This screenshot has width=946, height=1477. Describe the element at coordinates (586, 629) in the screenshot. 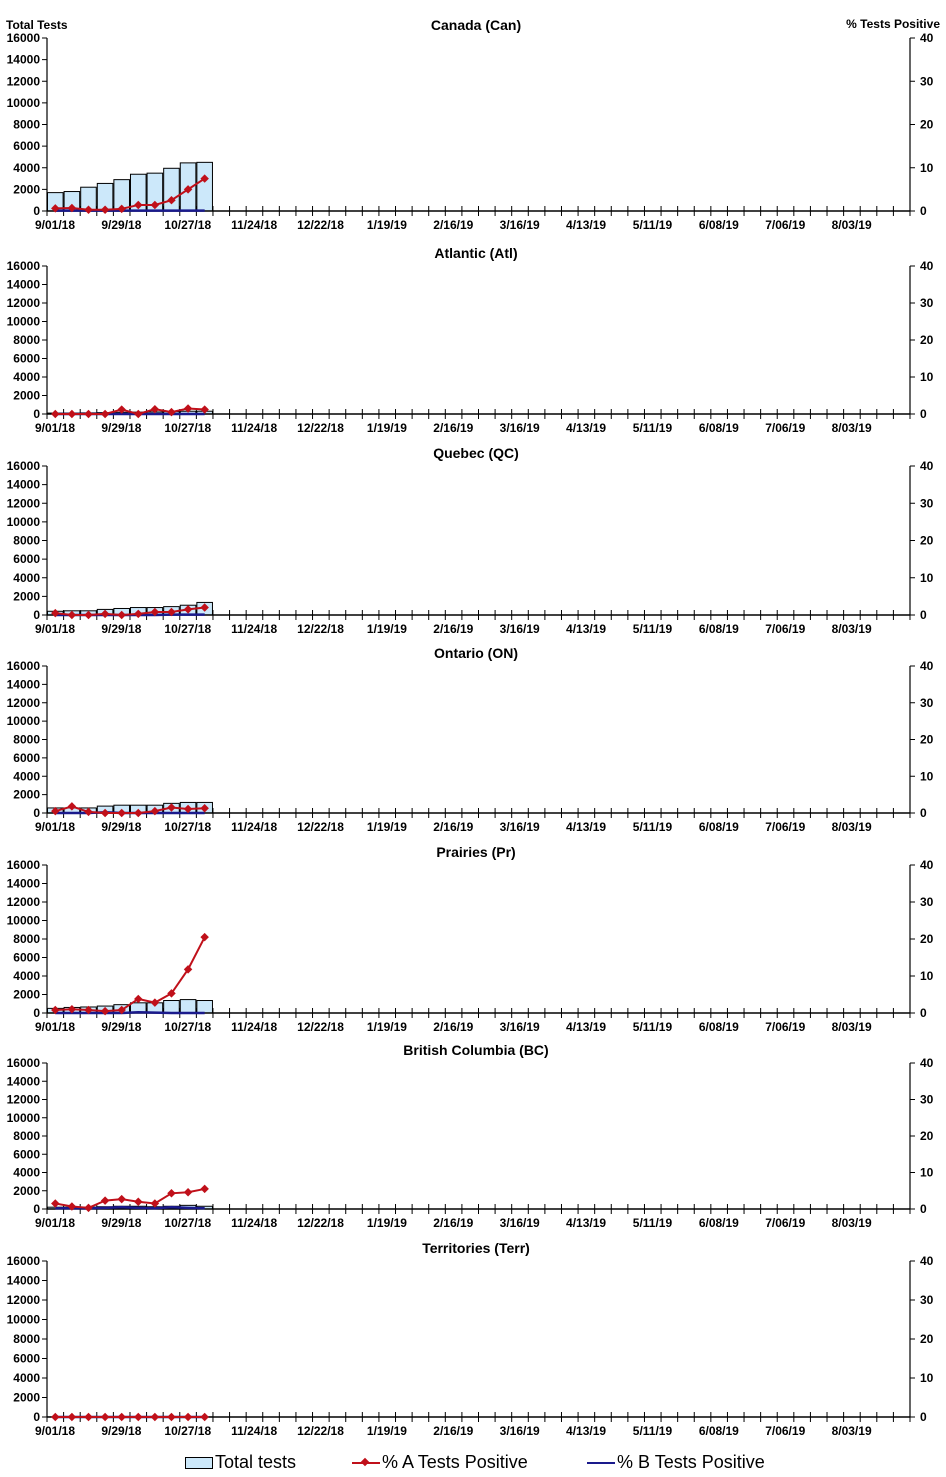

I see `x-tick-label: 4/13/19` at that location.